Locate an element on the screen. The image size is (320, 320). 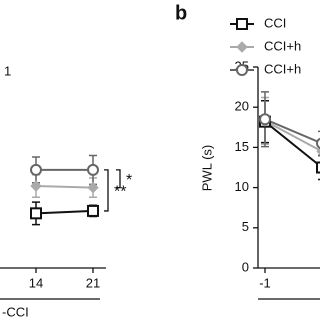
error-bar is located at coordinates (319, 143).